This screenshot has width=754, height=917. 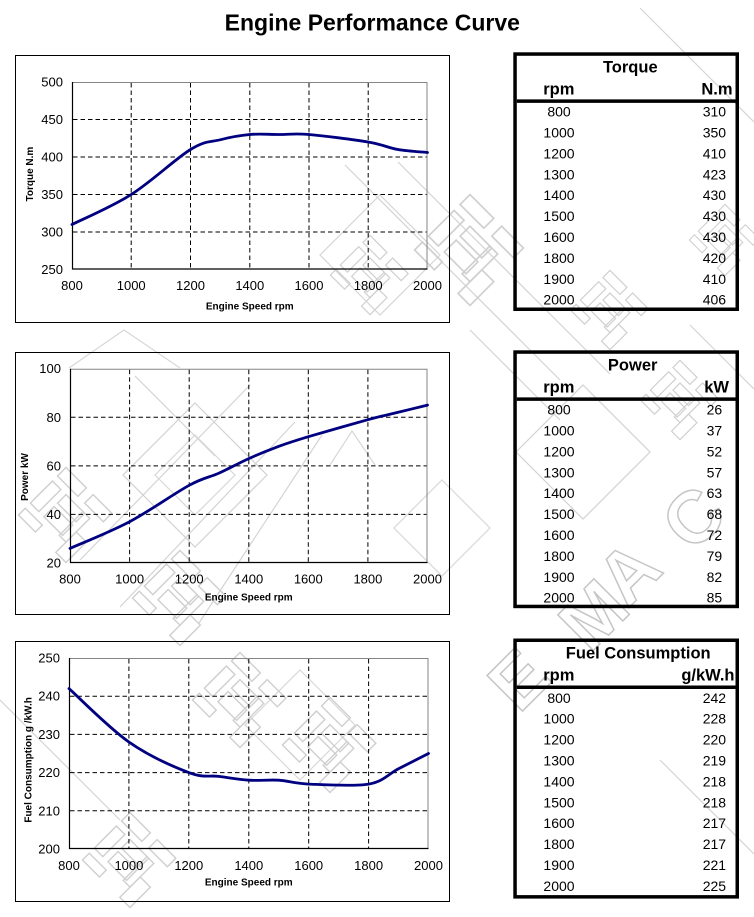 I want to click on svg-text: 57, so click(x=715, y=472).